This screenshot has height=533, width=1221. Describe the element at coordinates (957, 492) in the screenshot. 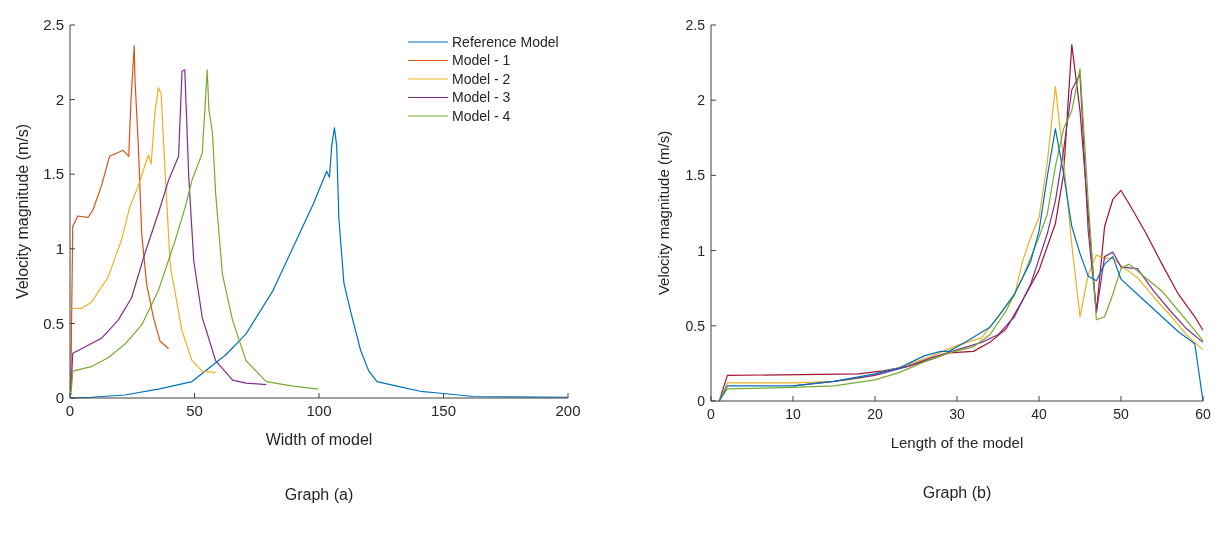

I see `text: Graph (b)` at that location.